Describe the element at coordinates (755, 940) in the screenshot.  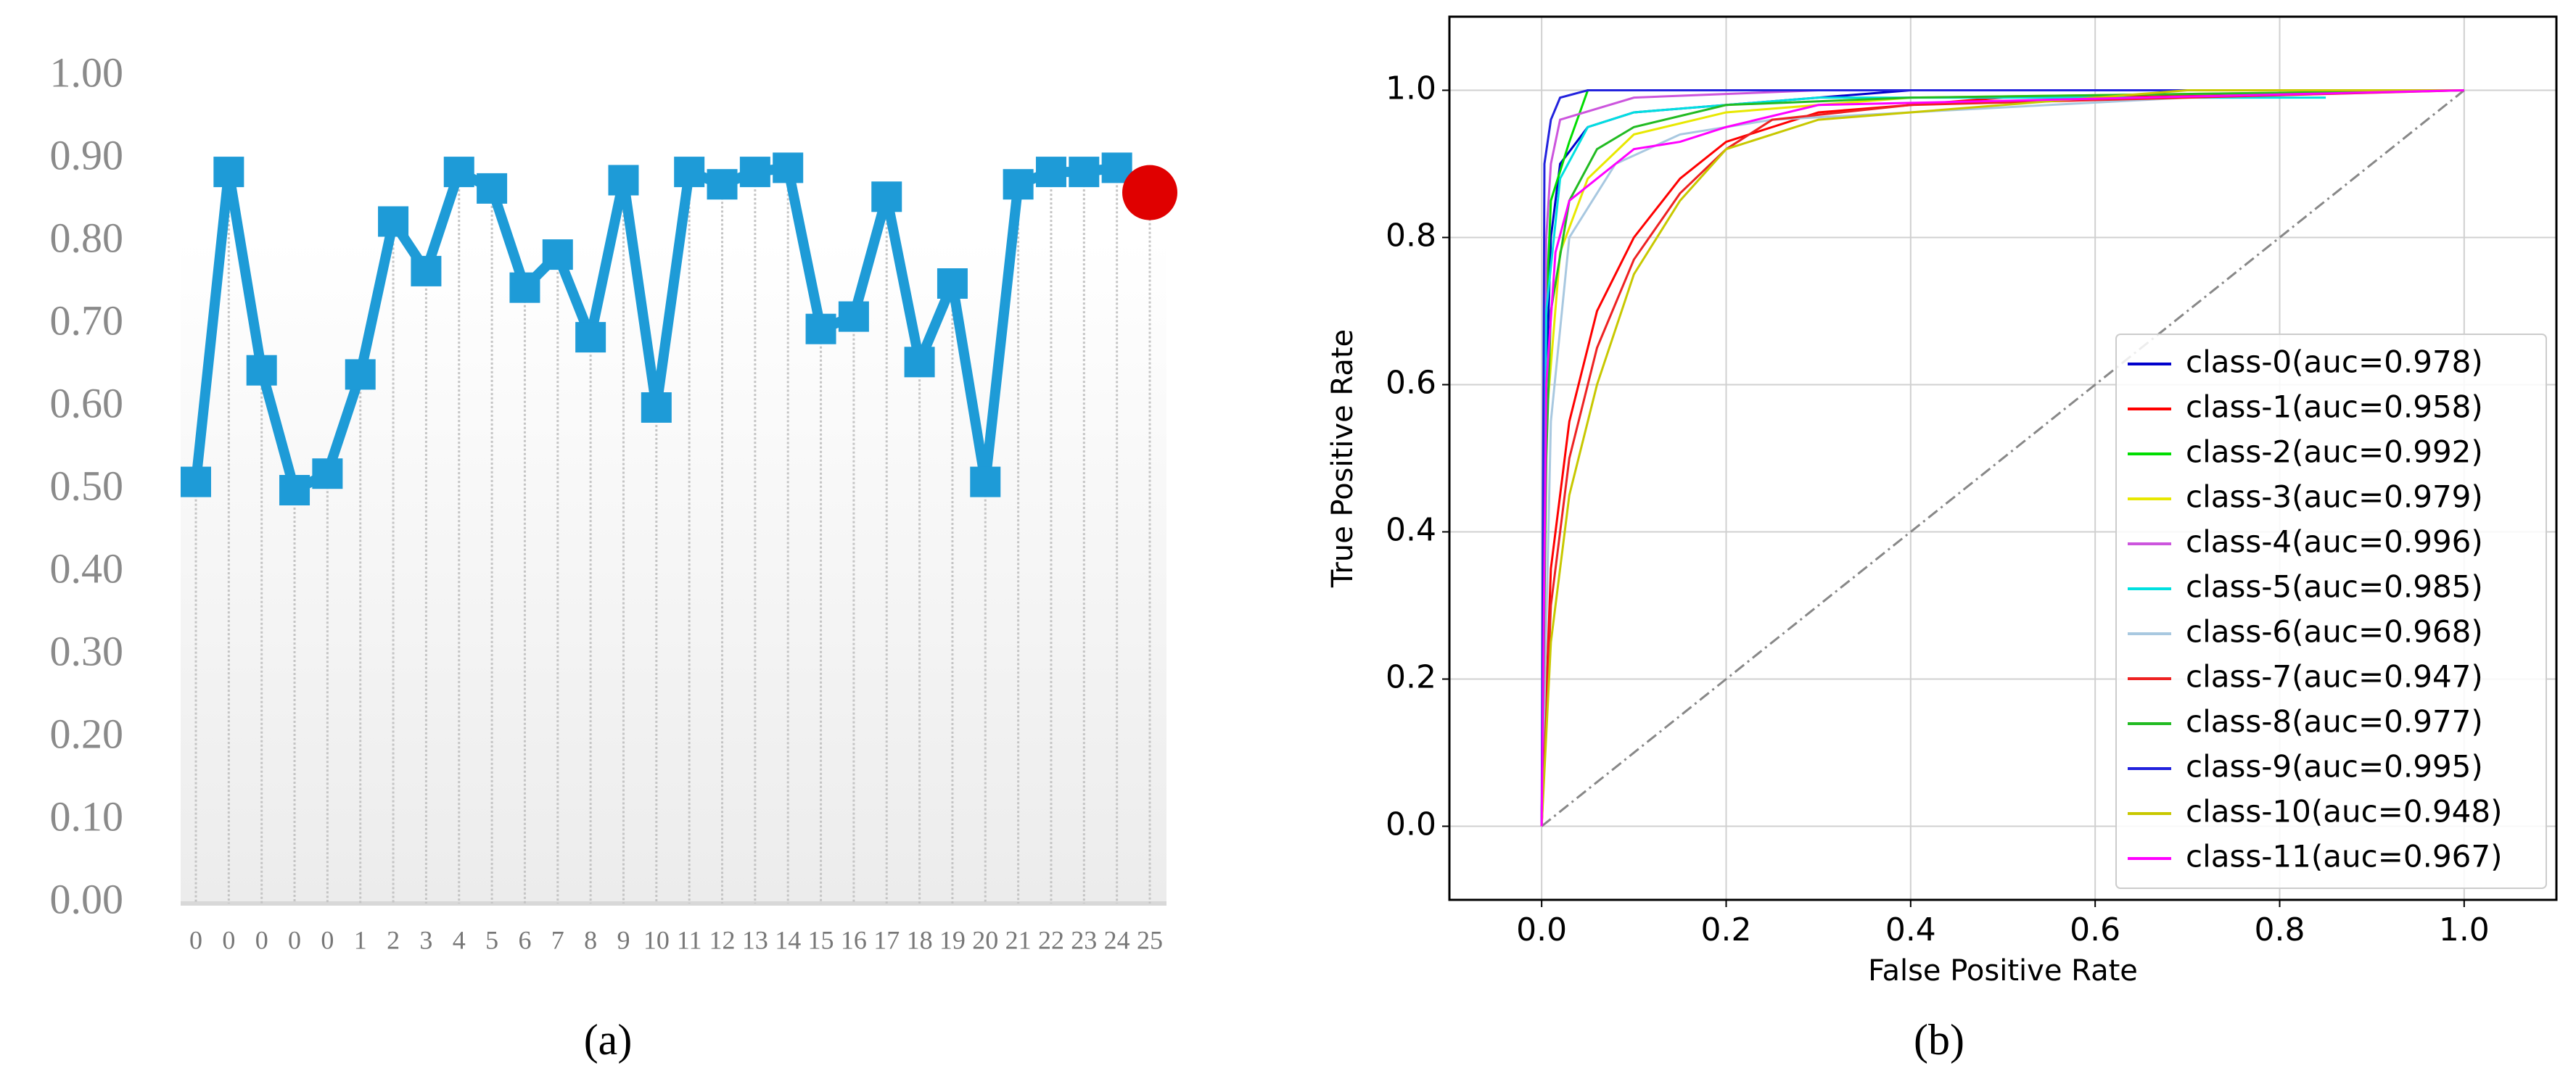
I see `x-tick-label: 13` at that location.